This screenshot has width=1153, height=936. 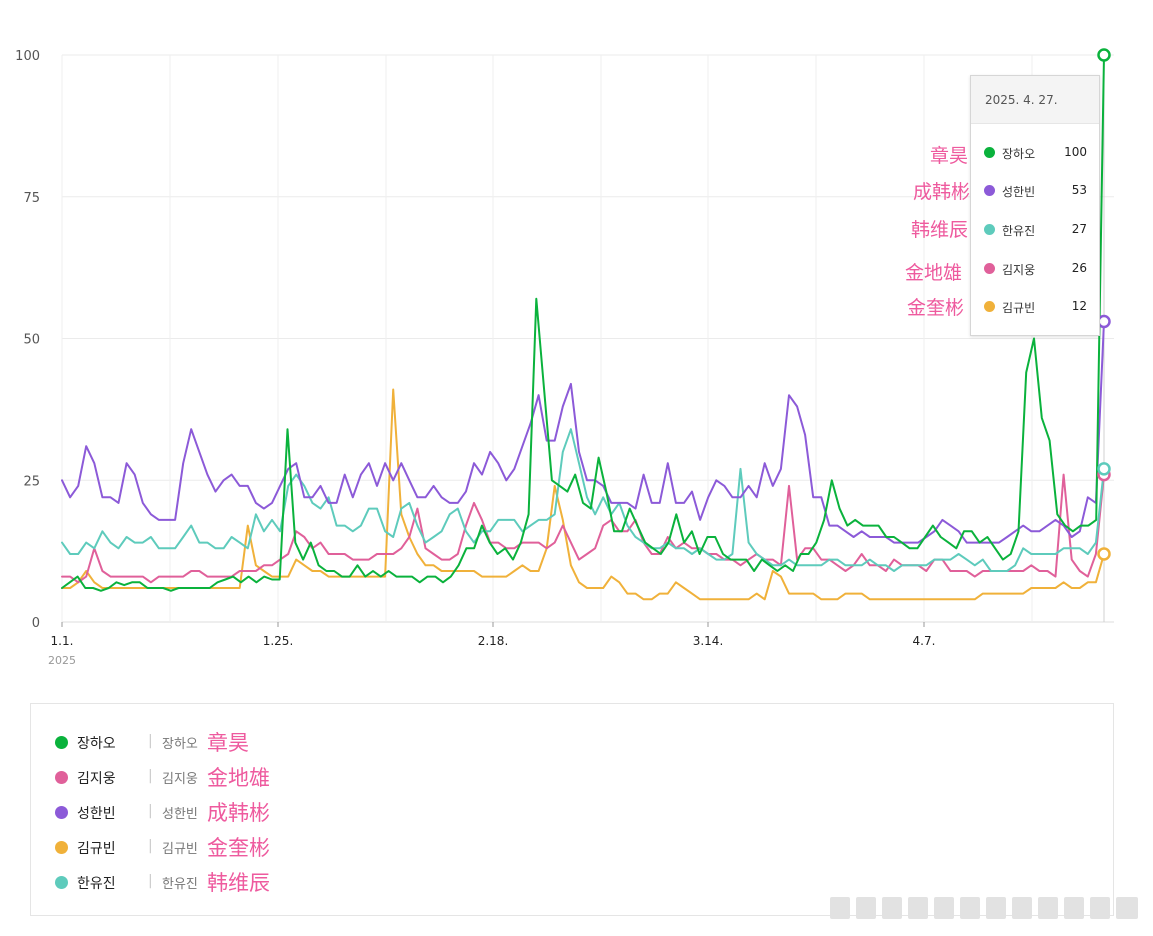 I want to click on tooltip-date: 2025. 4. 27., so click(x=1035, y=100).